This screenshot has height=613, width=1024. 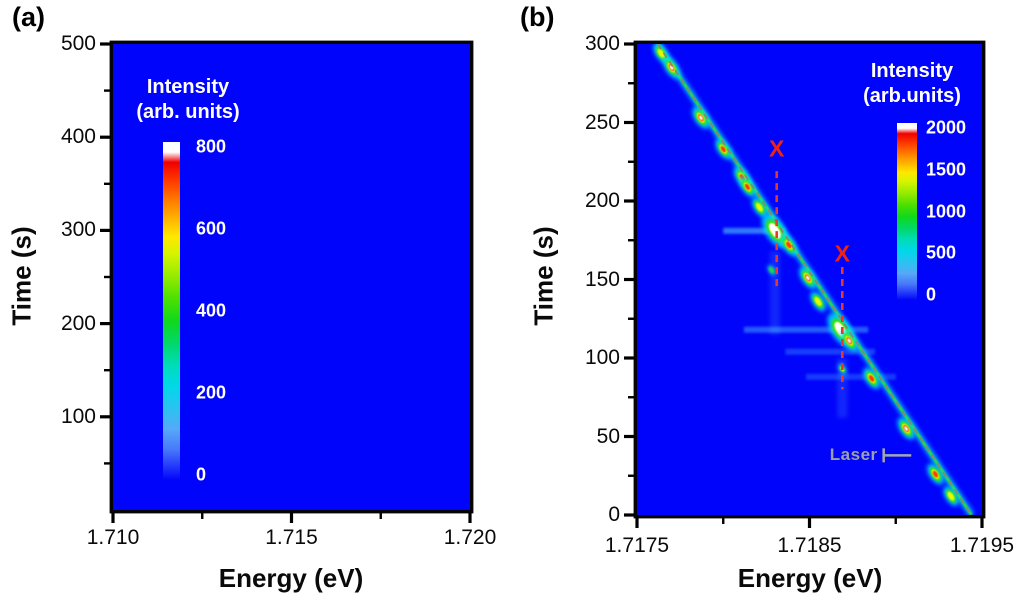 I want to click on panel-a-colorbar-tick-label: 0, so click(x=201, y=474).